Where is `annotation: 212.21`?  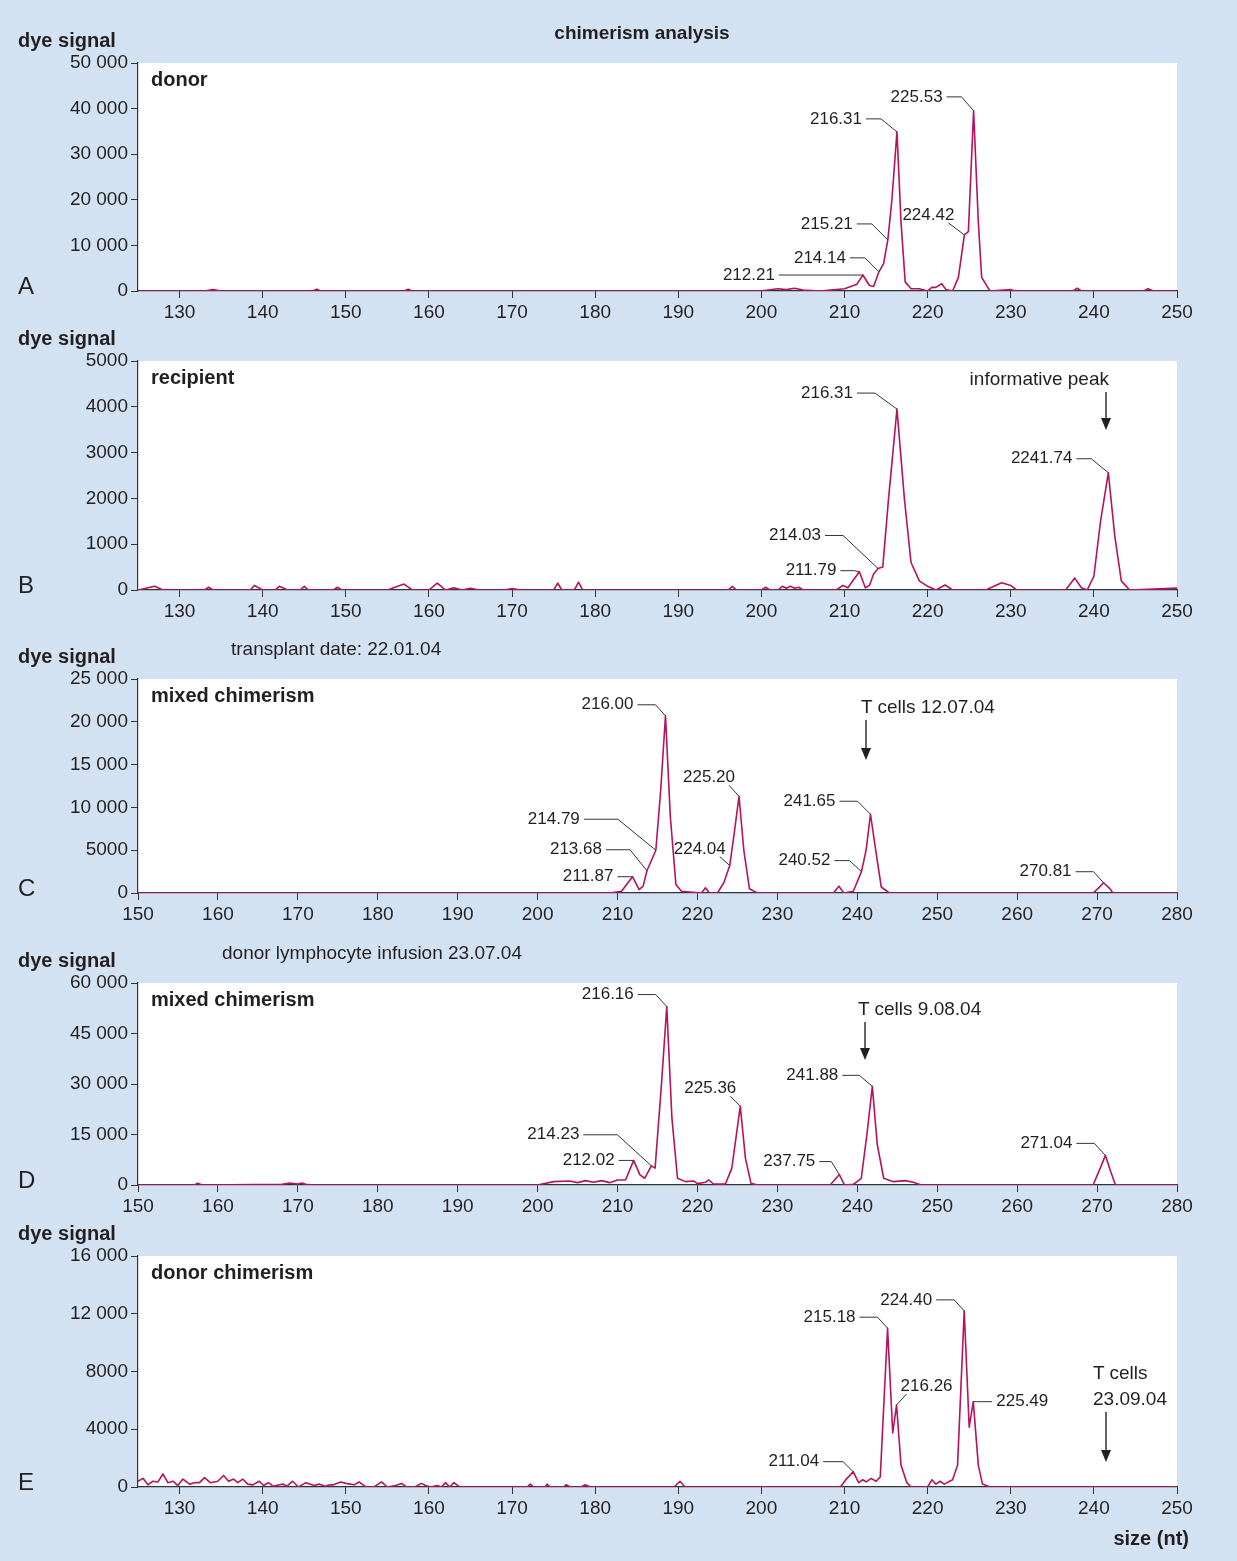 annotation: 212.21 is located at coordinates (748, 274).